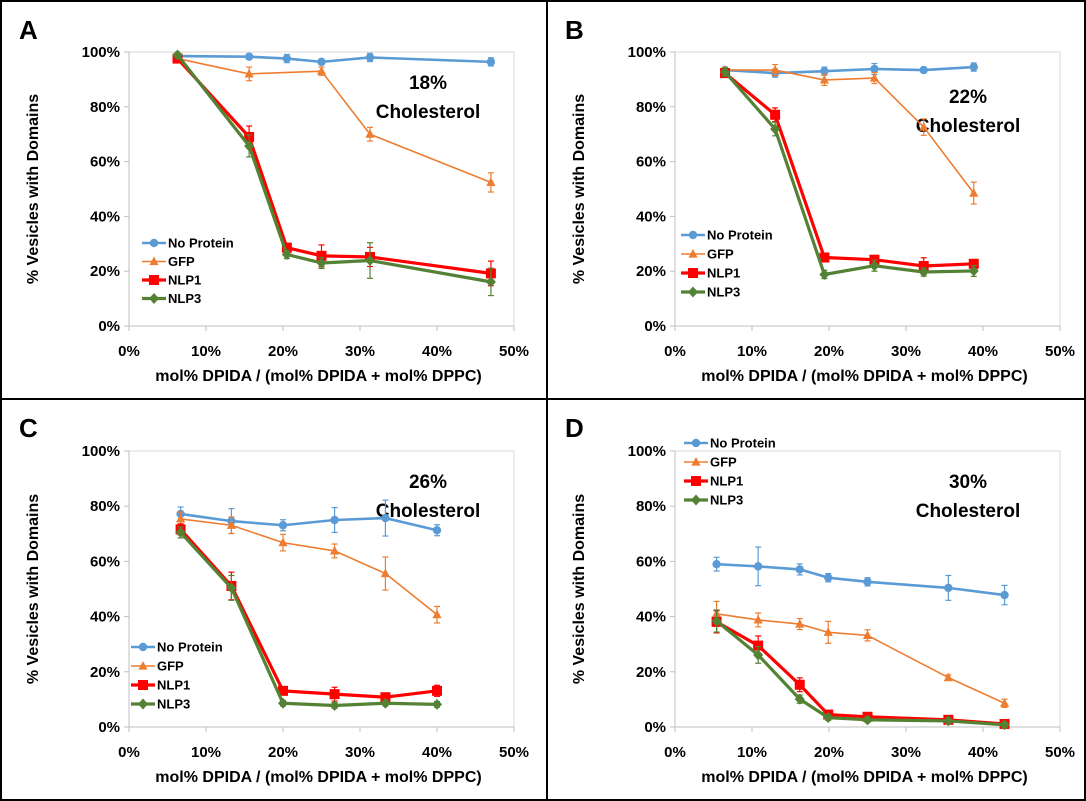  What do you see at coordinates (727, 264) in the screenshot?
I see `legend: No Protein GFP NLP1 NLP3` at bounding box center [727, 264].